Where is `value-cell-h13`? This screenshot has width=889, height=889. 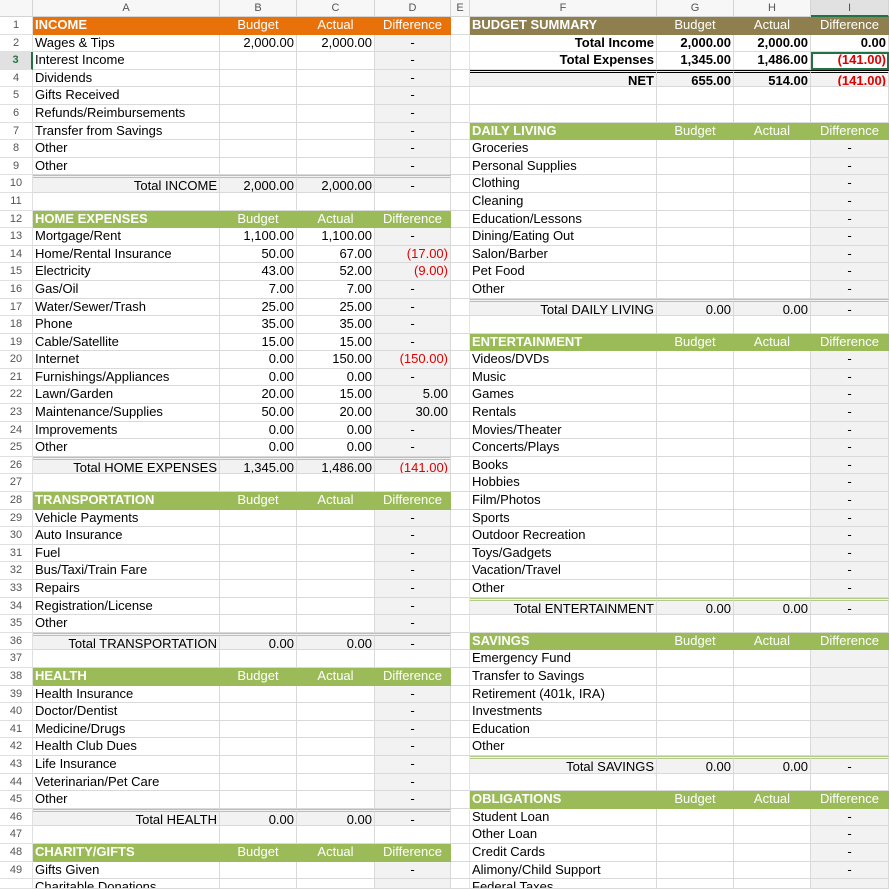
value-cell-h13 is located at coordinates (772, 237).